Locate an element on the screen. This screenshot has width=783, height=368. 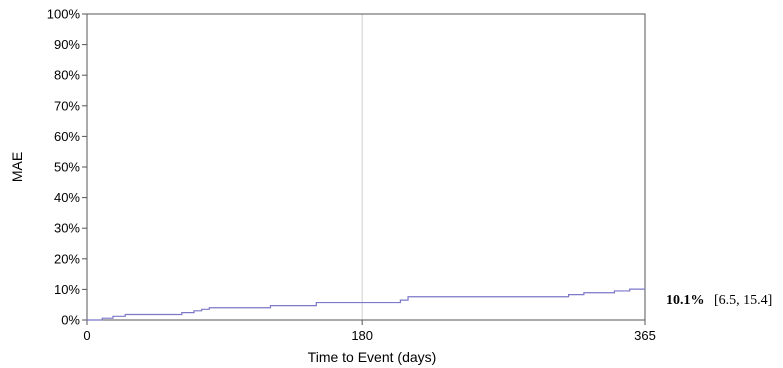
y-tick-label: 80% is located at coordinates (67, 75).